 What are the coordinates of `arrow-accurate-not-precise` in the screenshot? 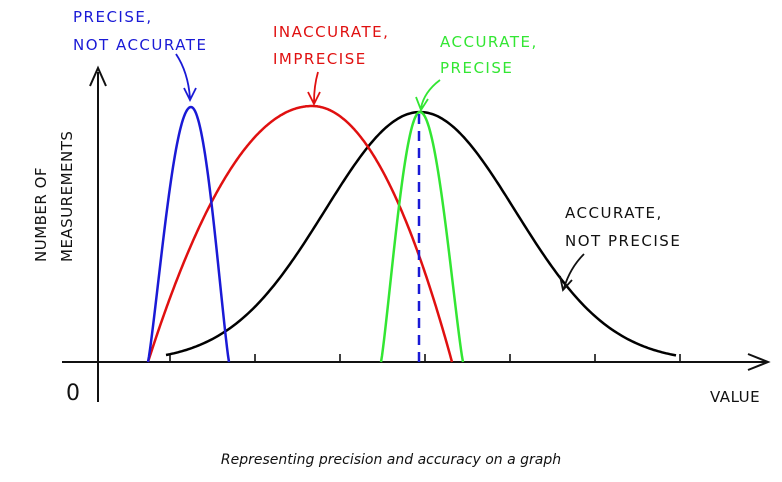 It's located at (572, 272).